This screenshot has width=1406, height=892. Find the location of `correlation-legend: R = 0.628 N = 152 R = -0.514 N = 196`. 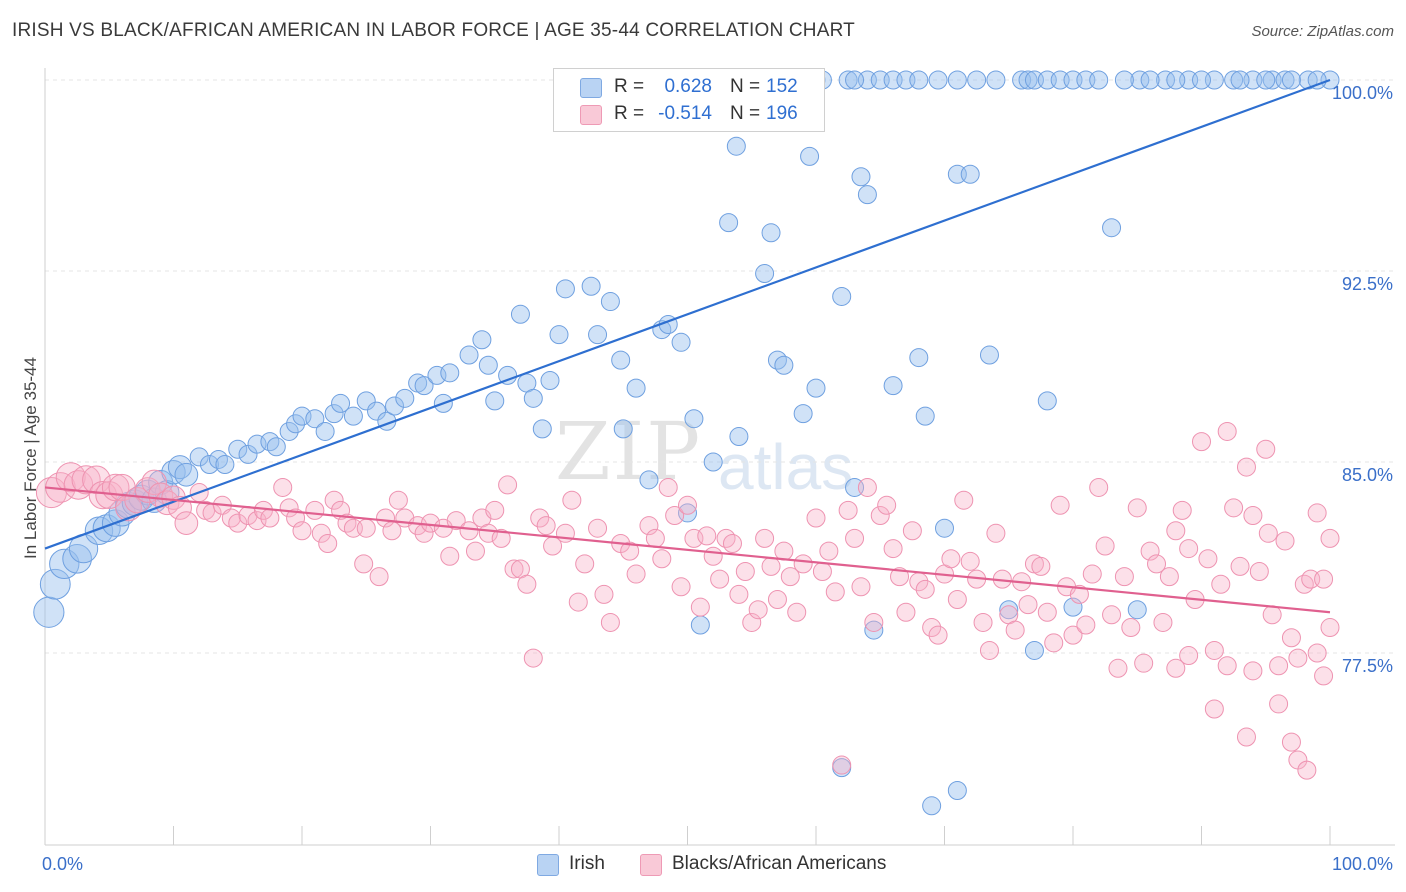

correlation-legend: R = 0.628 N = 152 R = -0.514 N = 196 is located at coordinates (689, 100).